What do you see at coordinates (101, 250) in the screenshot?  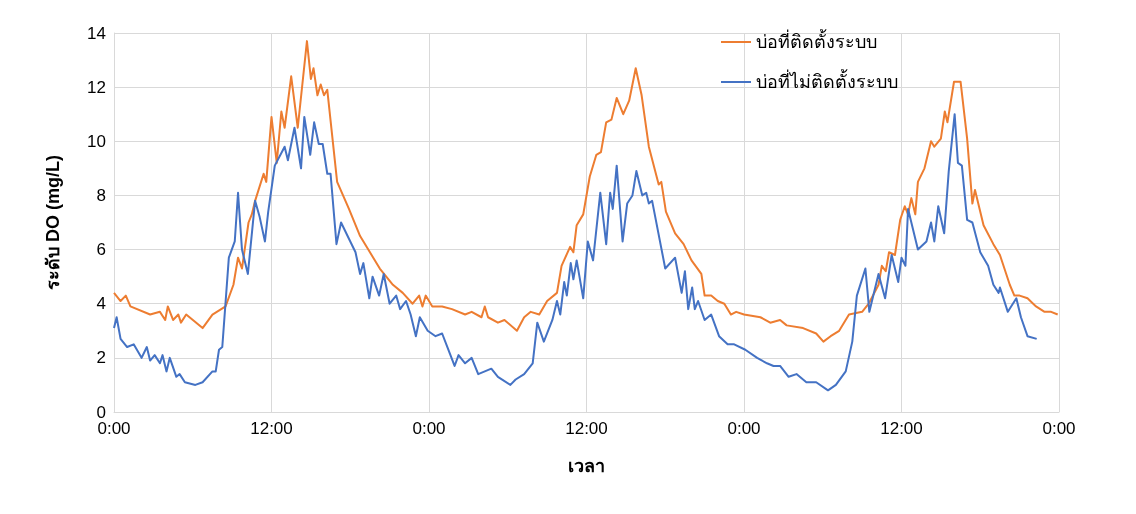 I see `y-tick-label: 6` at bounding box center [101, 250].